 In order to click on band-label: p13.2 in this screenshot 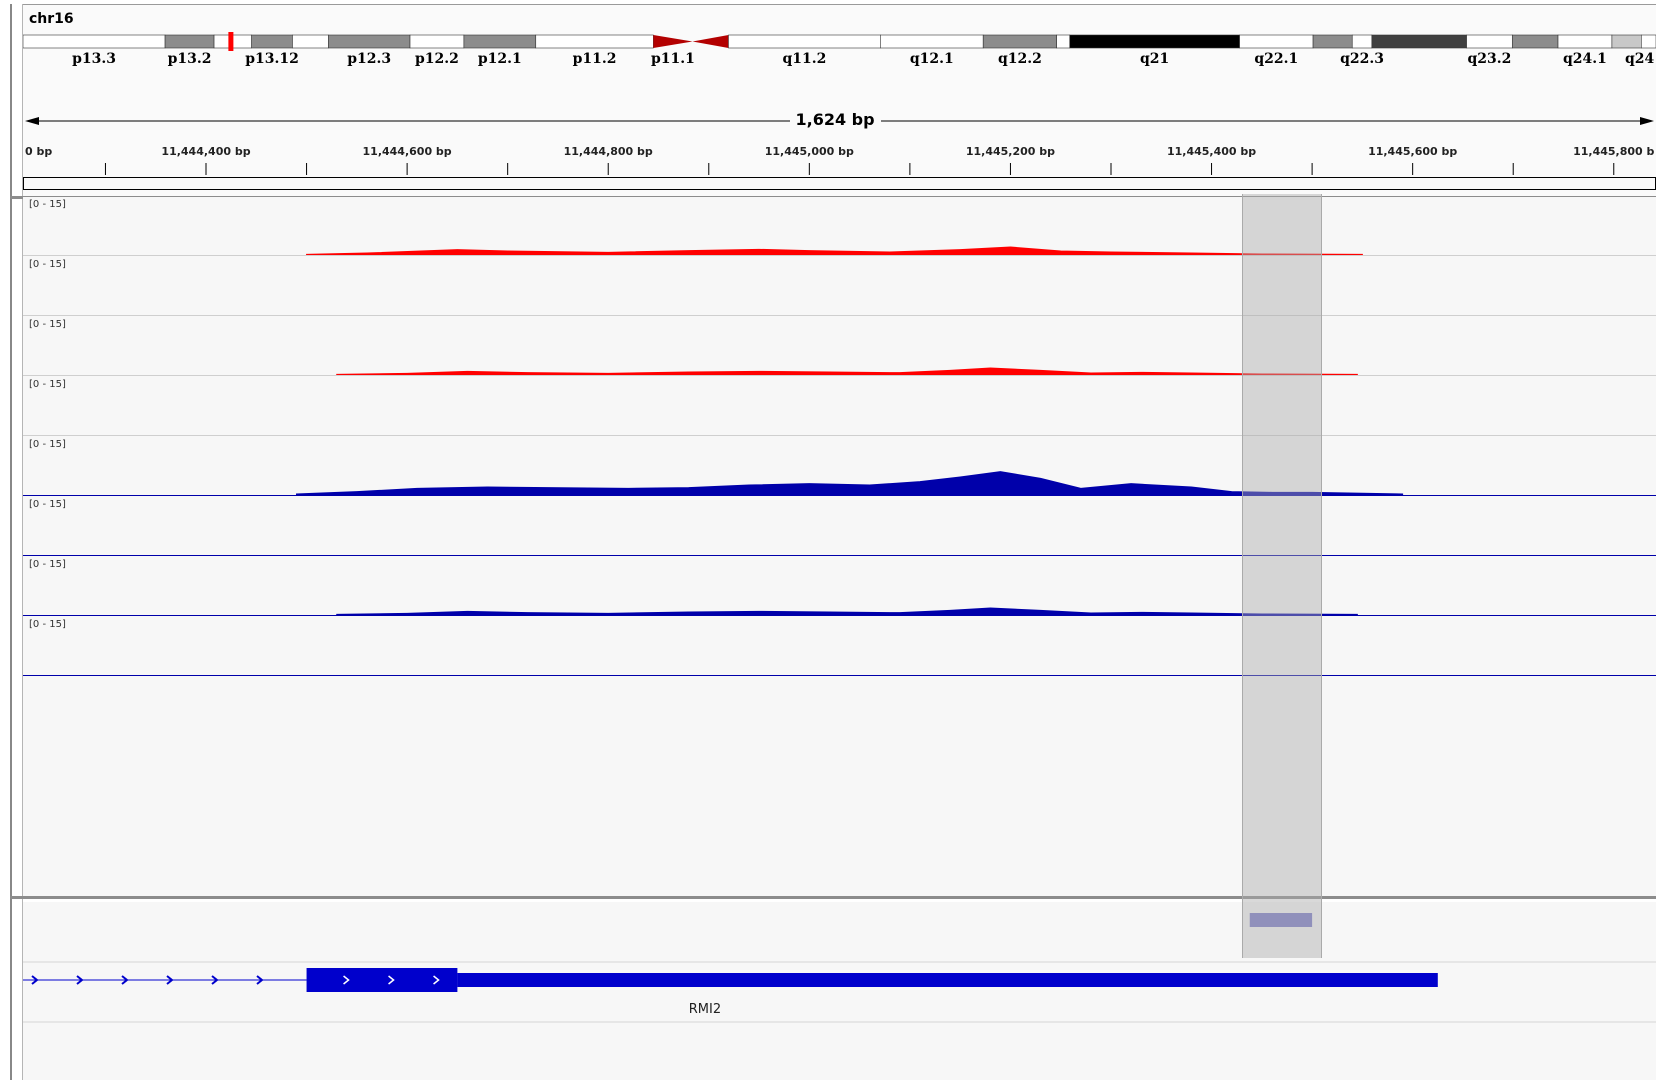, I will do `click(190, 59)`.